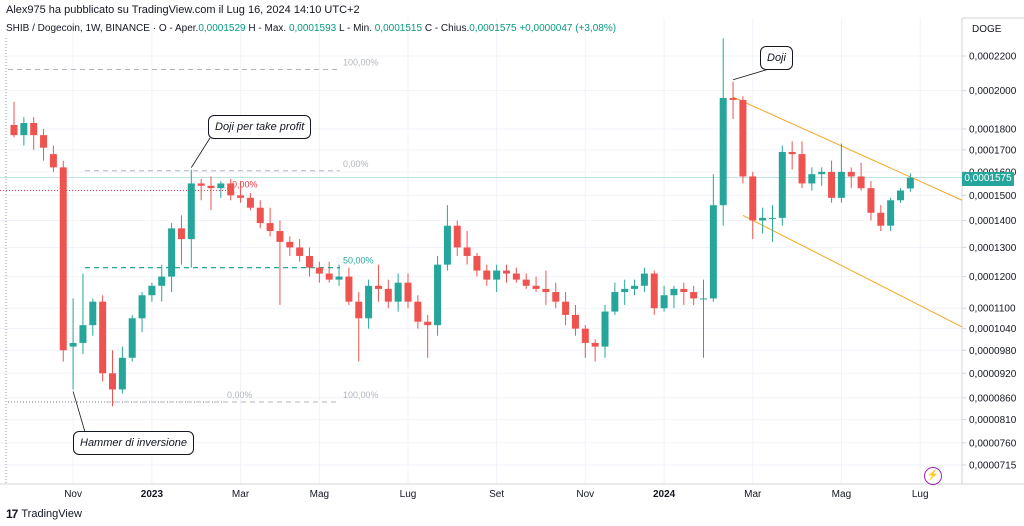 This screenshot has width=1024, height=526. Describe the element at coordinates (993, 374) in the screenshot. I see `y-tick-label: 0,0000920` at that location.